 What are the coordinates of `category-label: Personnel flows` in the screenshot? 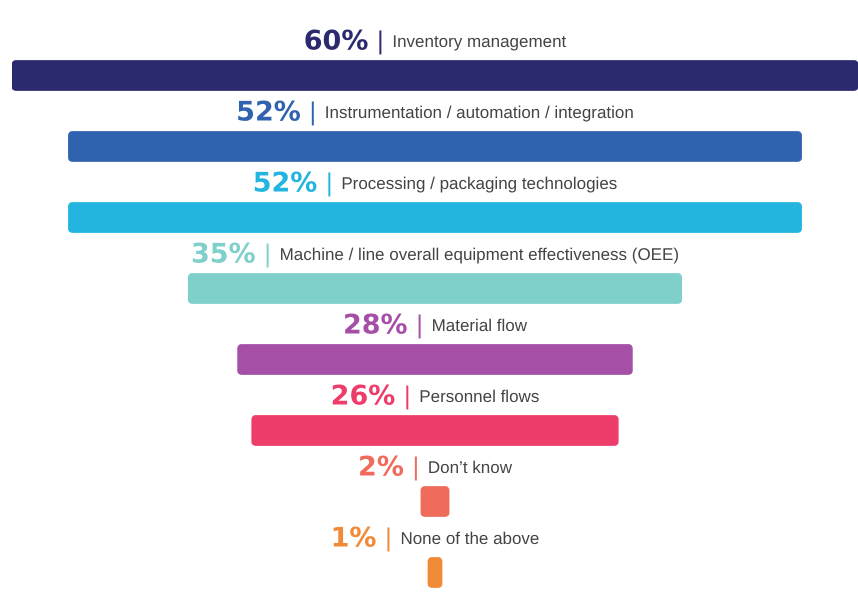 It's located at (479, 396).